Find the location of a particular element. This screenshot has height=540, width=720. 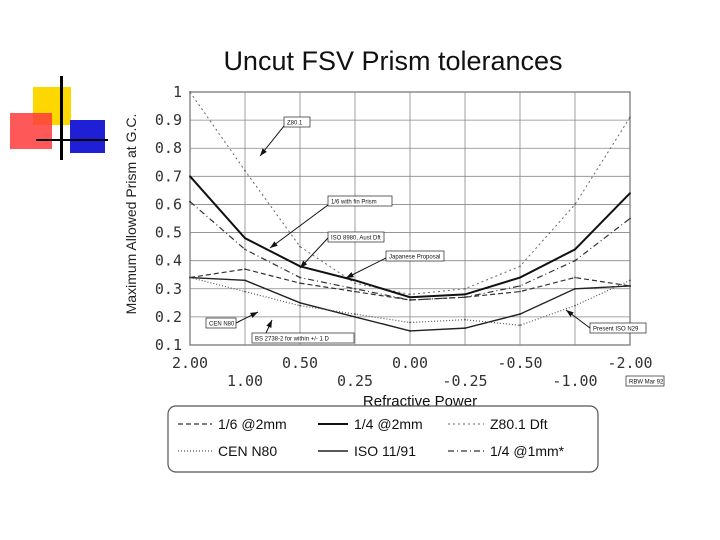

y-tick-label: 0.2 is located at coordinates (168, 317).